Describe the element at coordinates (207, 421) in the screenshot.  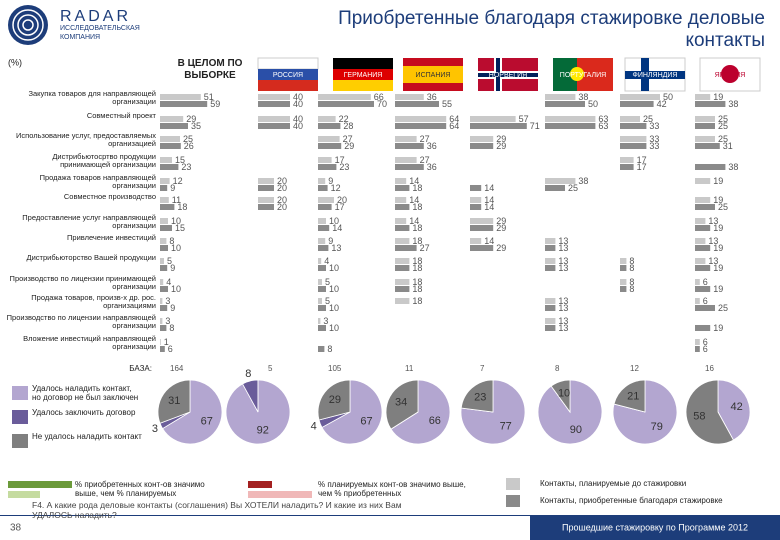
I see `pie-label: 67` at that location.